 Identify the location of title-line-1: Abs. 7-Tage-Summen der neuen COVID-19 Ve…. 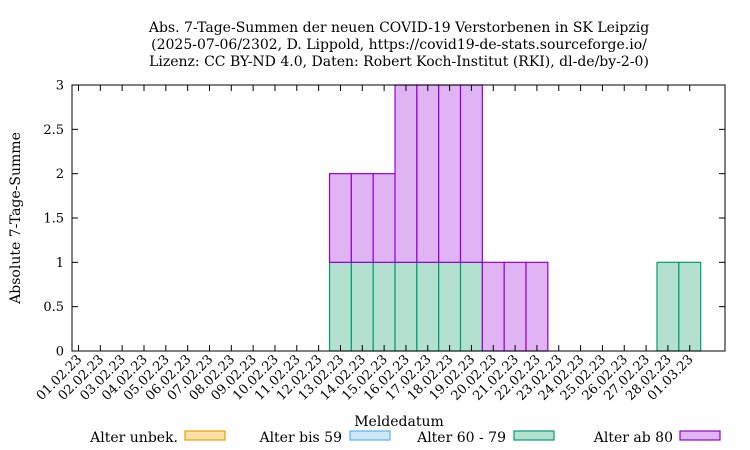
(398, 28).